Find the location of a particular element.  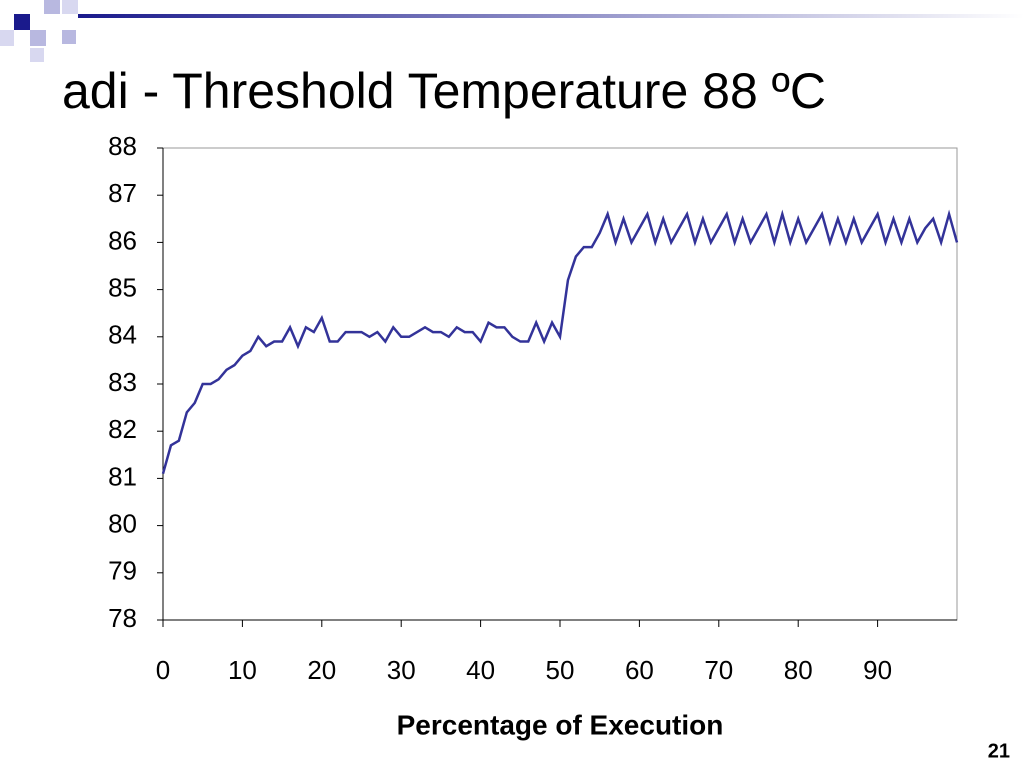

x-tick-label: 0 is located at coordinates (163, 670).